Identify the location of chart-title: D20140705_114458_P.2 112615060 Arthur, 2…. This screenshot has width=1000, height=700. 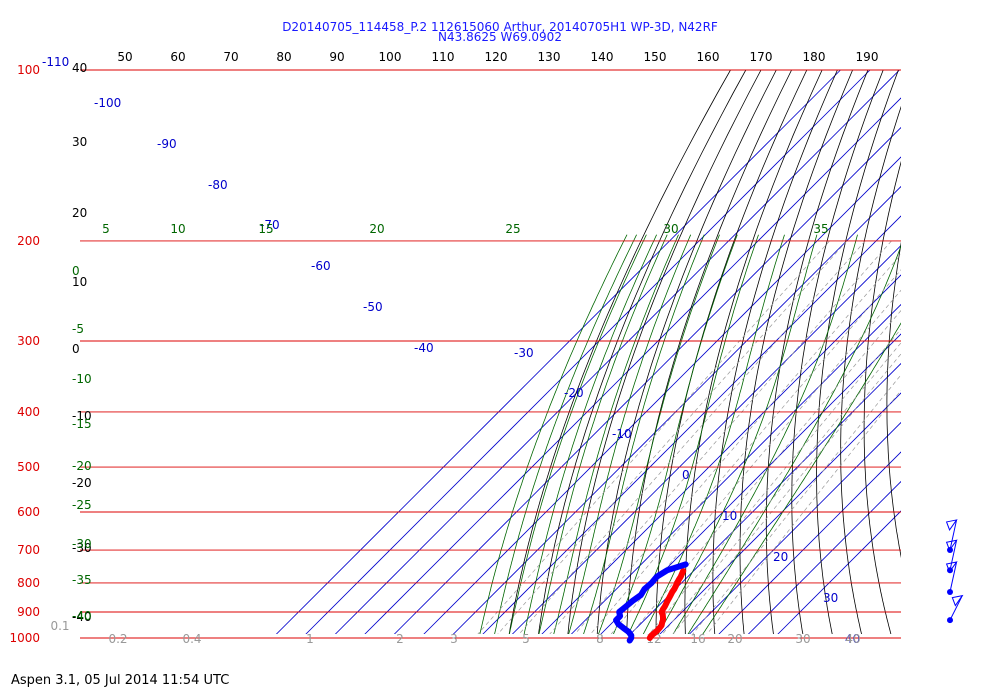
(500, 27).